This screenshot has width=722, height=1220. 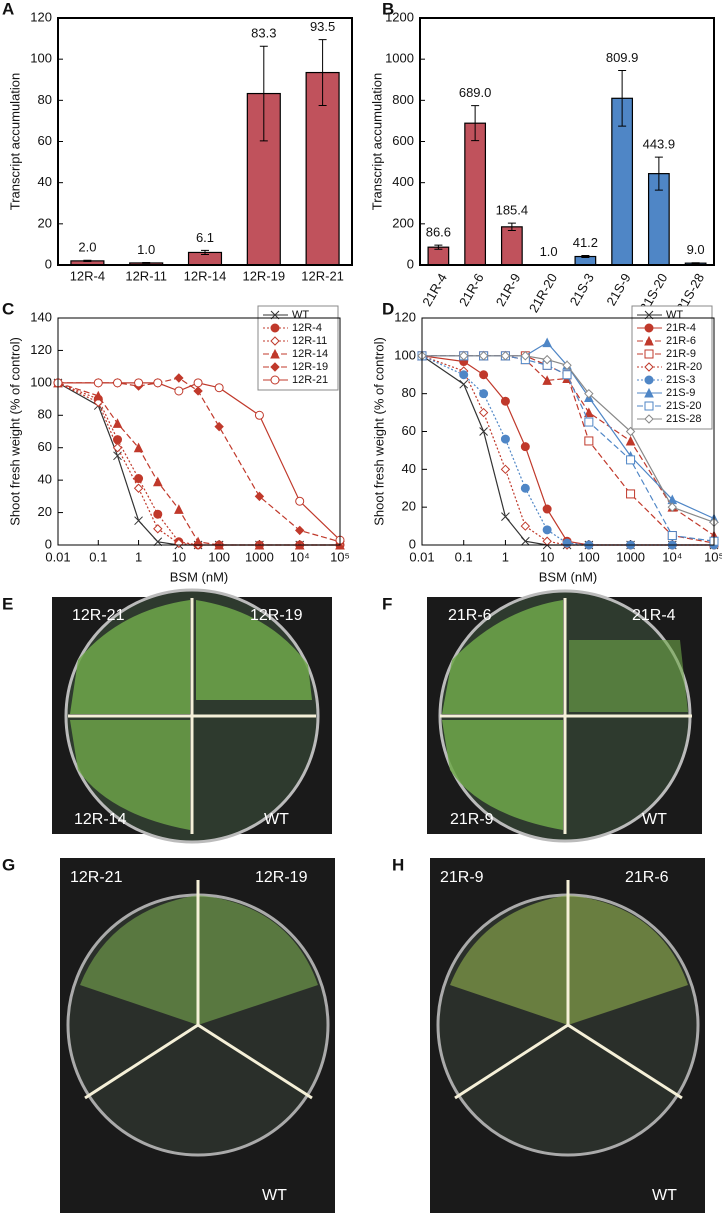 I want to click on legend-label: 12R-21, so click(x=310, y=380).